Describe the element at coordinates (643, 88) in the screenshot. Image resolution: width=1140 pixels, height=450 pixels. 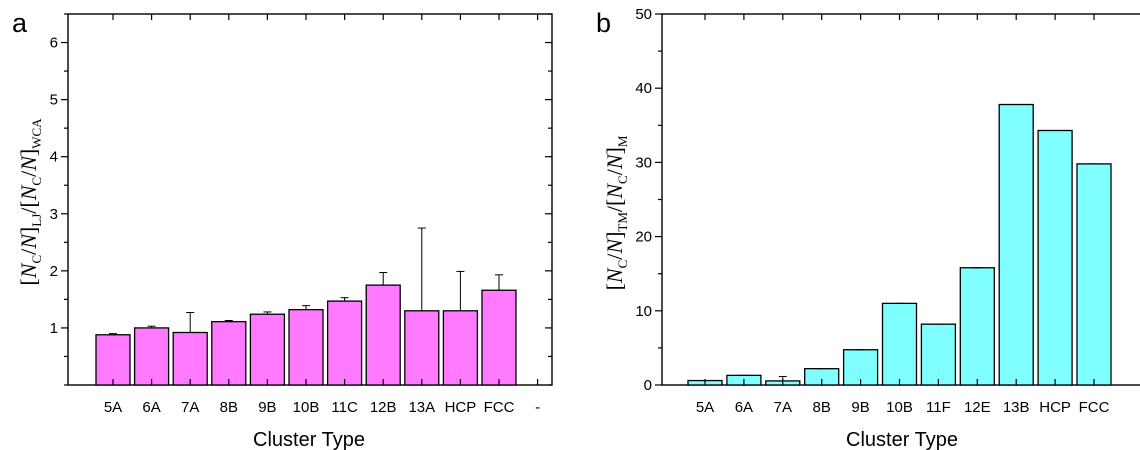
I see `chart-b-y-tick-label: 40` at that location.